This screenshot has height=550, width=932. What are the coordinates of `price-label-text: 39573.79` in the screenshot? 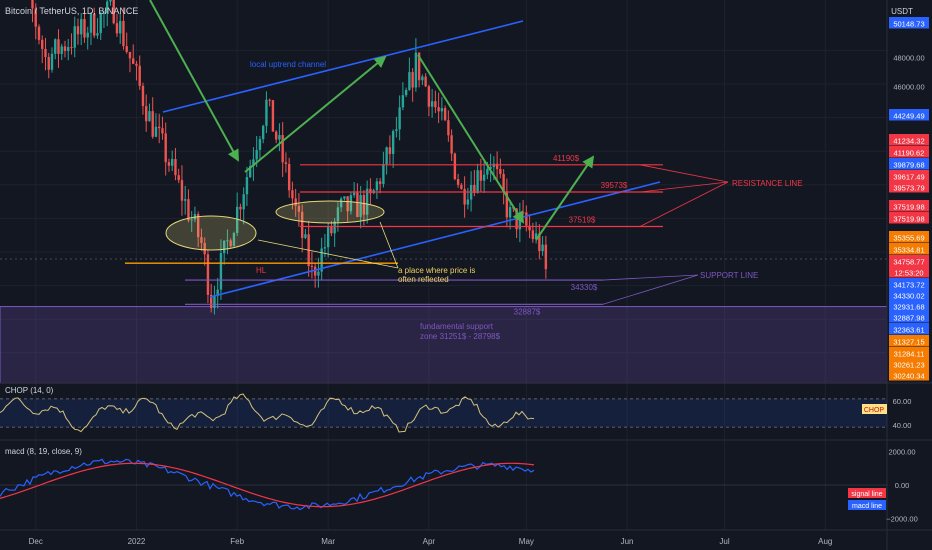 It's located at (908, 188).